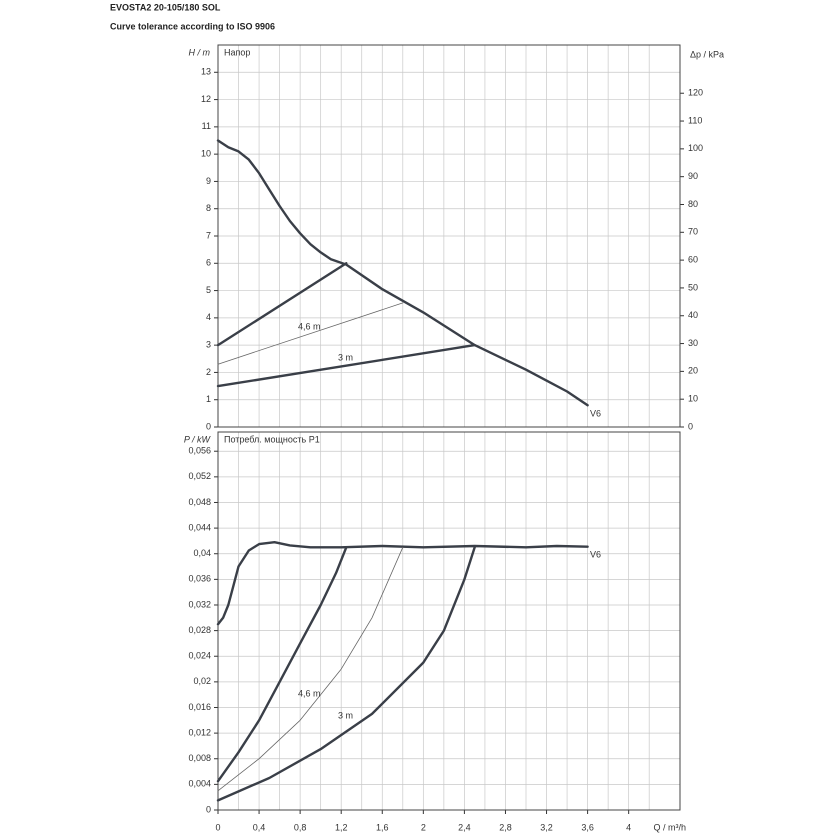 The image size is (840, 840). I want to click on y-tick-label: 7, so click(208, 235).